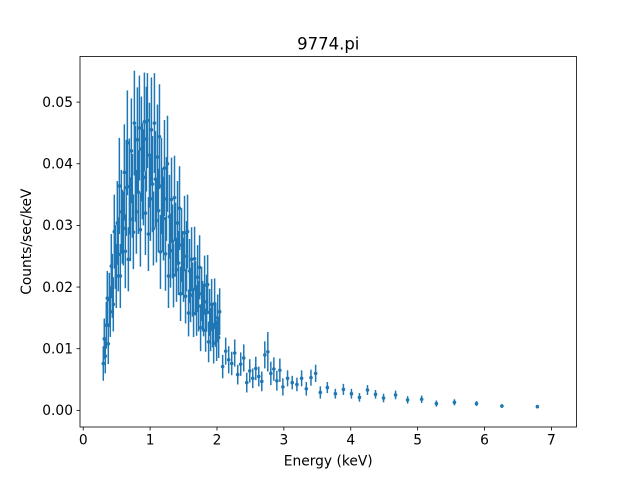 Image resolution: width=640 pixels, height=480 pixels. Describe the element at coordinates (27, 241) in the screenshot. I see `y-axis-label: Counts/sec/keV` at that location.